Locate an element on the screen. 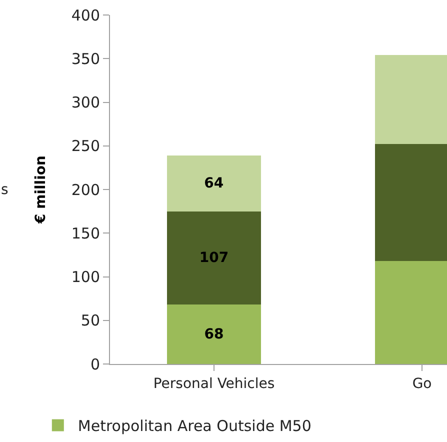 Image resolution: width=447 pixels, height=442 pixels. text: s is located at coordinates (4, 190).